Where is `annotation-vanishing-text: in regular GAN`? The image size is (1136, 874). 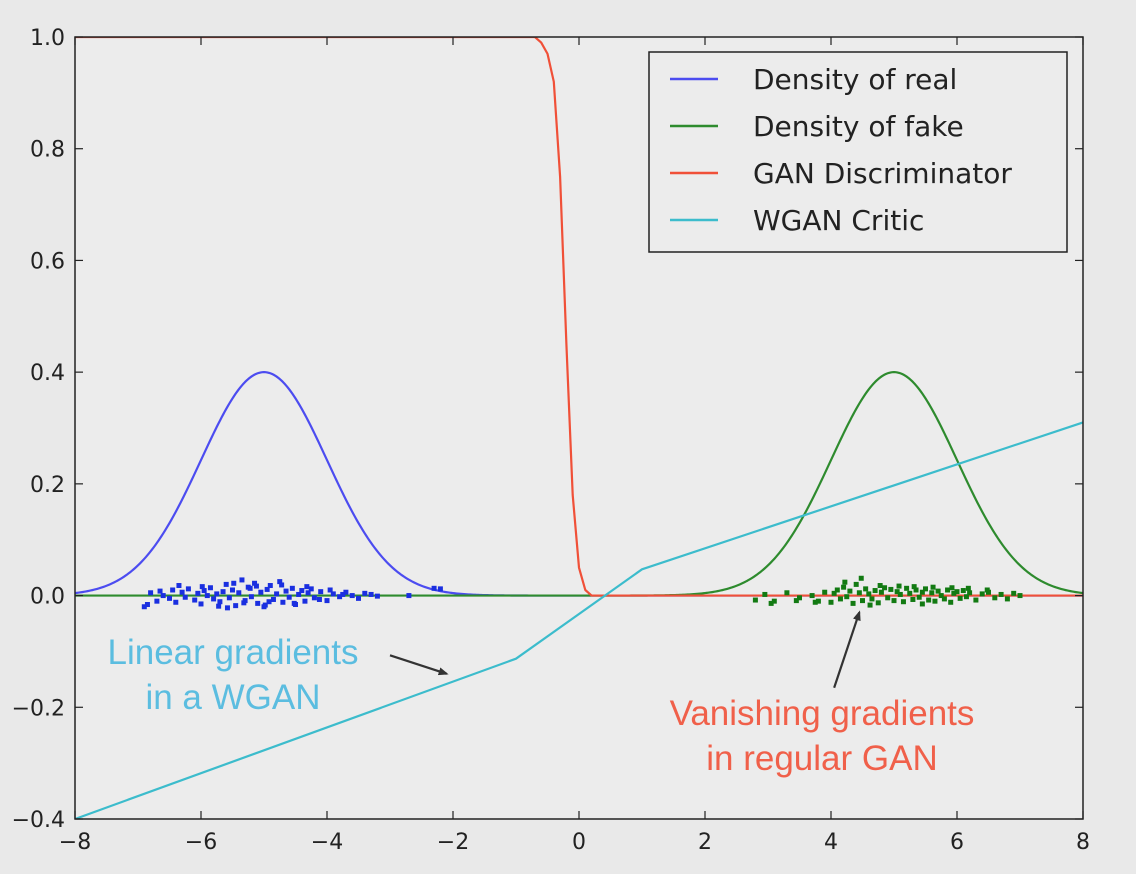
annotation-vanishing-text: in regular GAN is located at coordinates (821, 758).